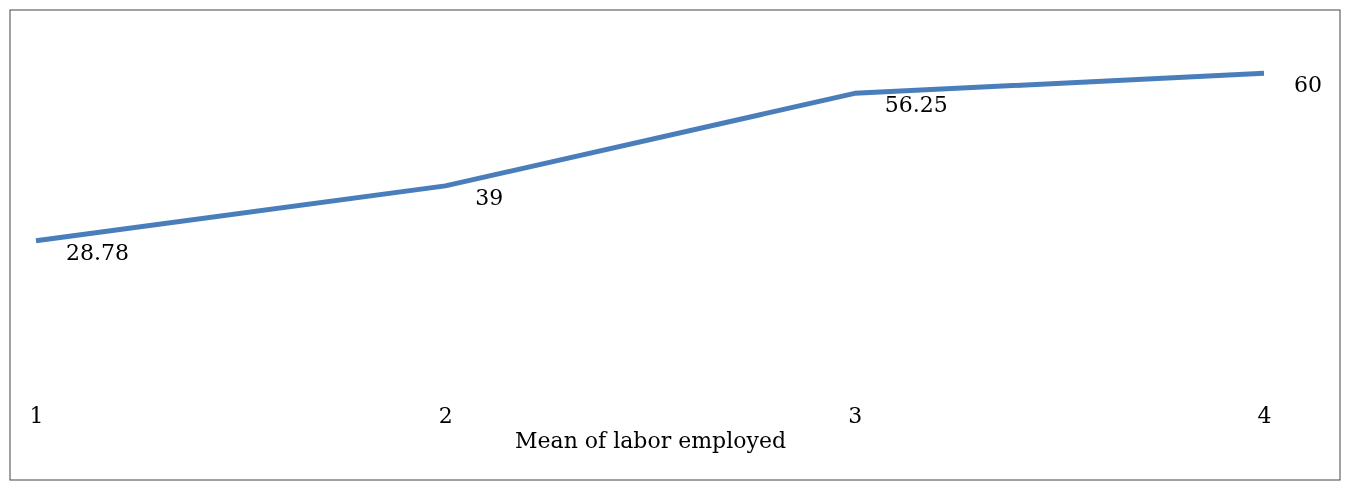  I want to click on data-label: 28.78, so click(97, 252).